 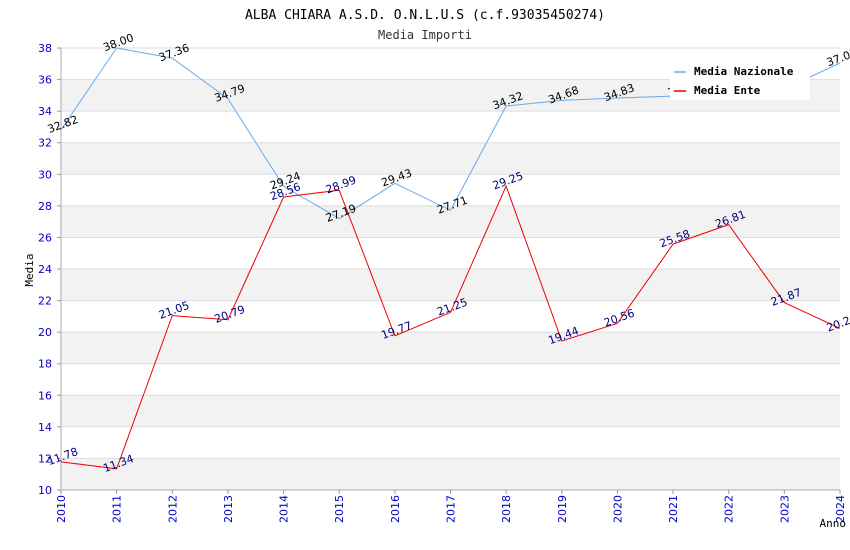 I want to click on y-tick-label: 20, so click(x=45, y=332).